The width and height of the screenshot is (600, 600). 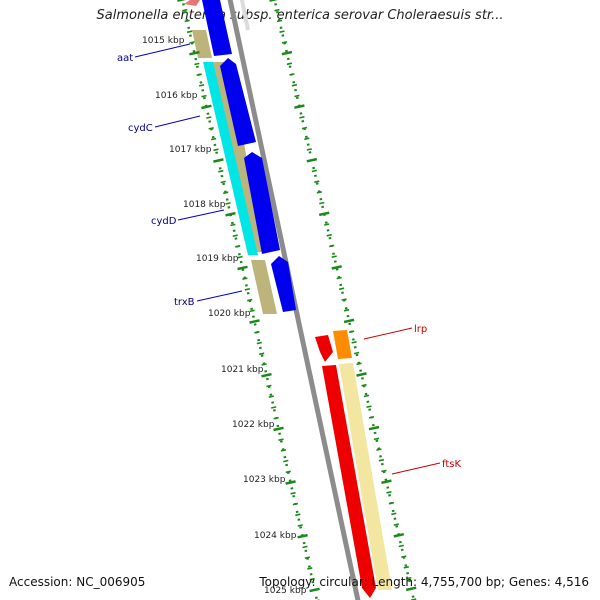 I want to click on lrp-leader-line, so click(x=388, y=333).